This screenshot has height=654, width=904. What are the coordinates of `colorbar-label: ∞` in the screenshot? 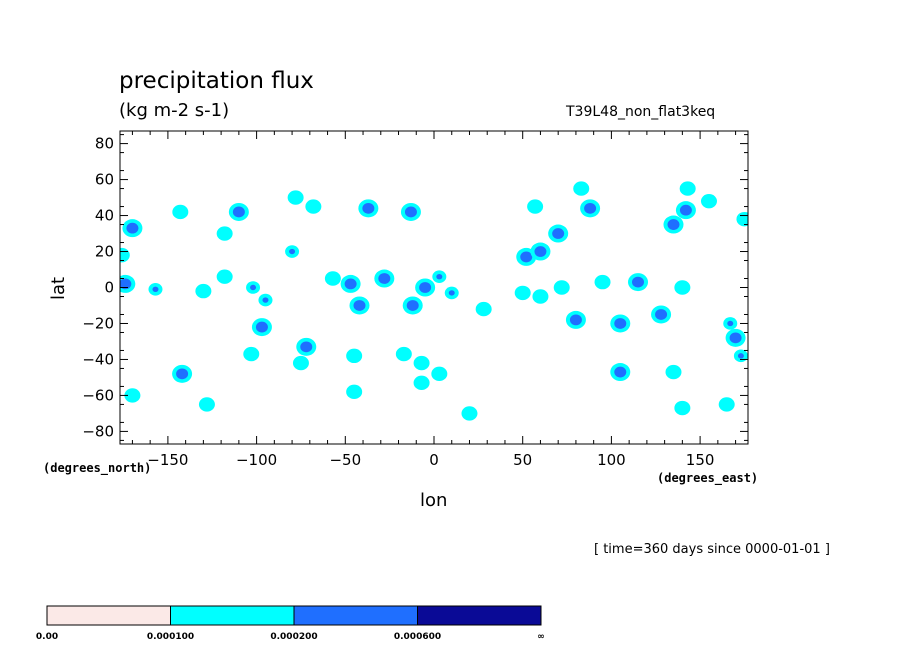 It's located at (541, 637).